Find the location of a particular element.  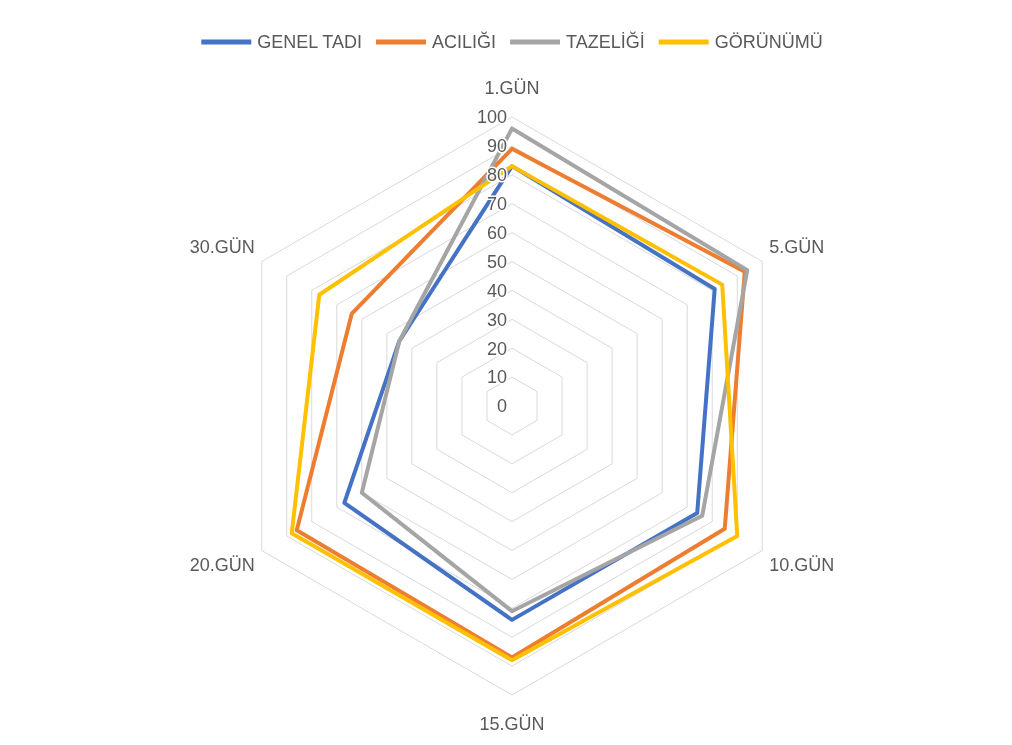

spoke-label: 20.GÜN is located at coordinates (222, 565).